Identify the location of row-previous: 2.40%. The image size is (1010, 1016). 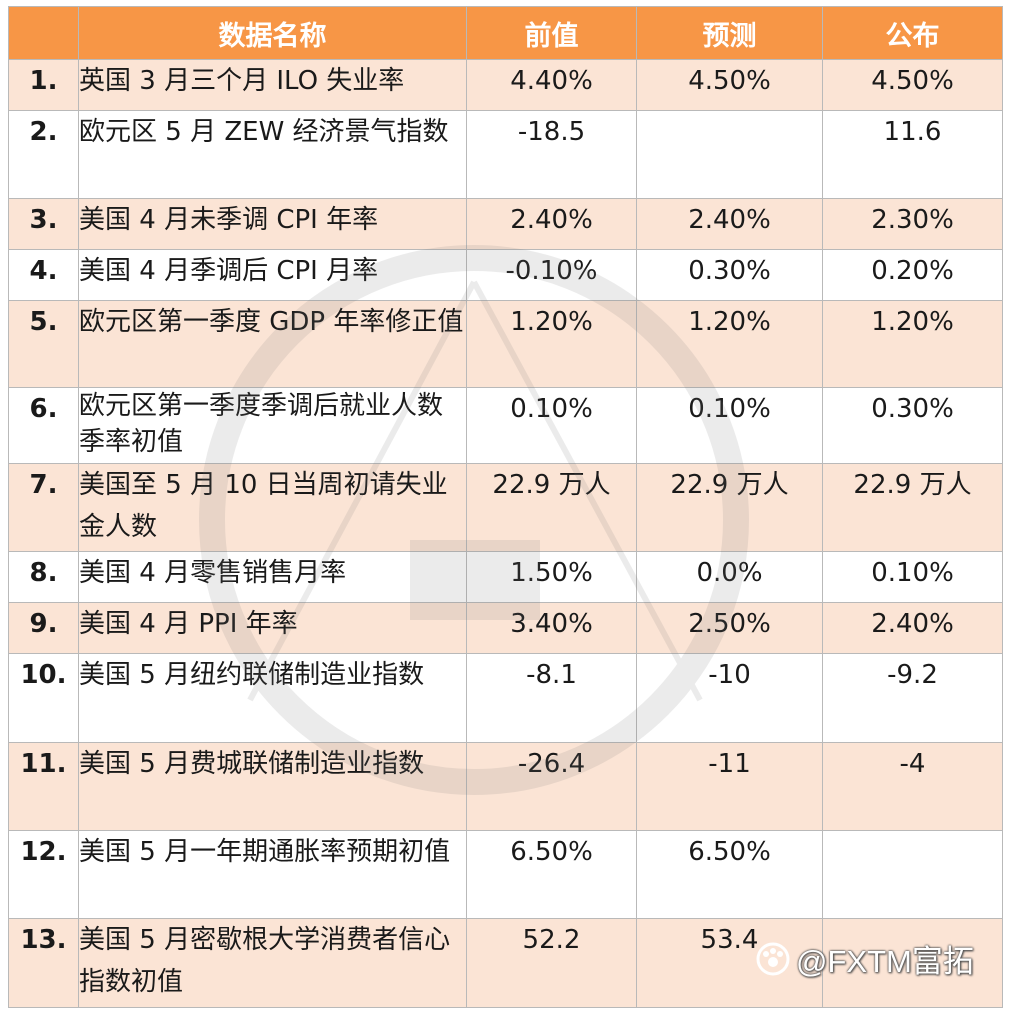
(551, 224).